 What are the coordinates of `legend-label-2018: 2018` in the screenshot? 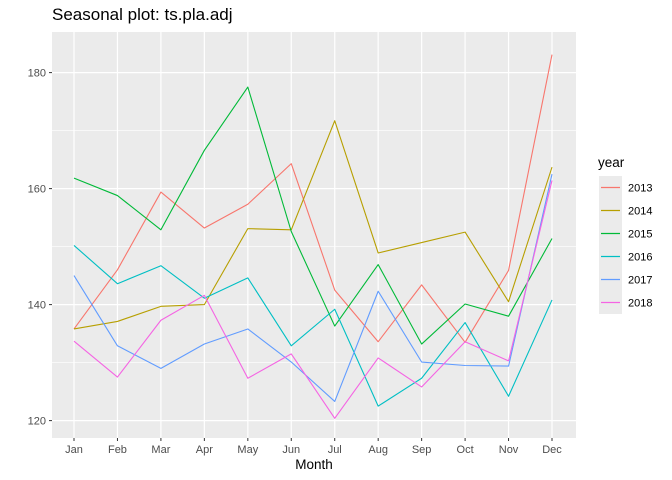 It's located at (640, 304).